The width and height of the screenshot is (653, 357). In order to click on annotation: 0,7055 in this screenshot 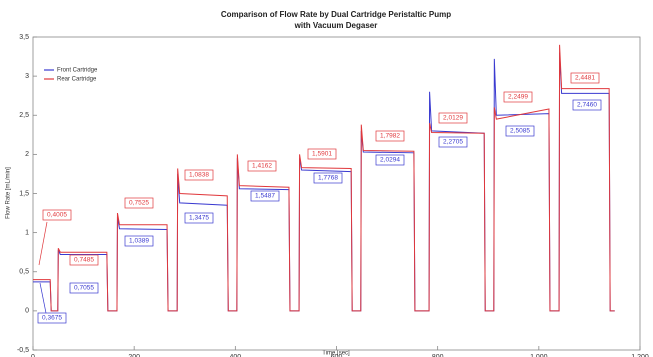, I will do `click(84, 288)`.